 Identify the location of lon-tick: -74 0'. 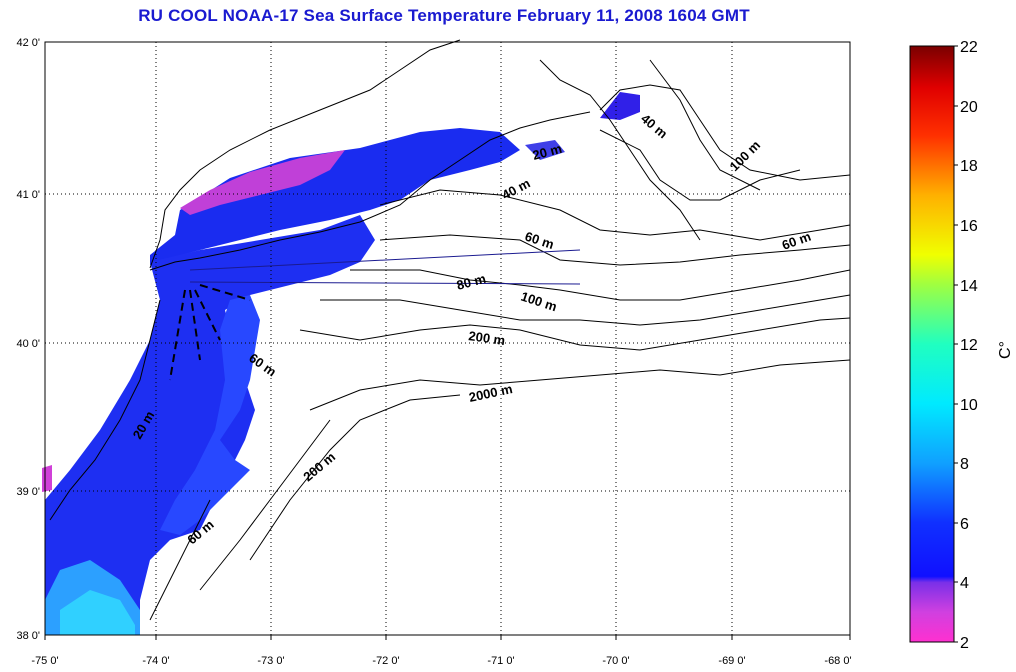
(155, 661).